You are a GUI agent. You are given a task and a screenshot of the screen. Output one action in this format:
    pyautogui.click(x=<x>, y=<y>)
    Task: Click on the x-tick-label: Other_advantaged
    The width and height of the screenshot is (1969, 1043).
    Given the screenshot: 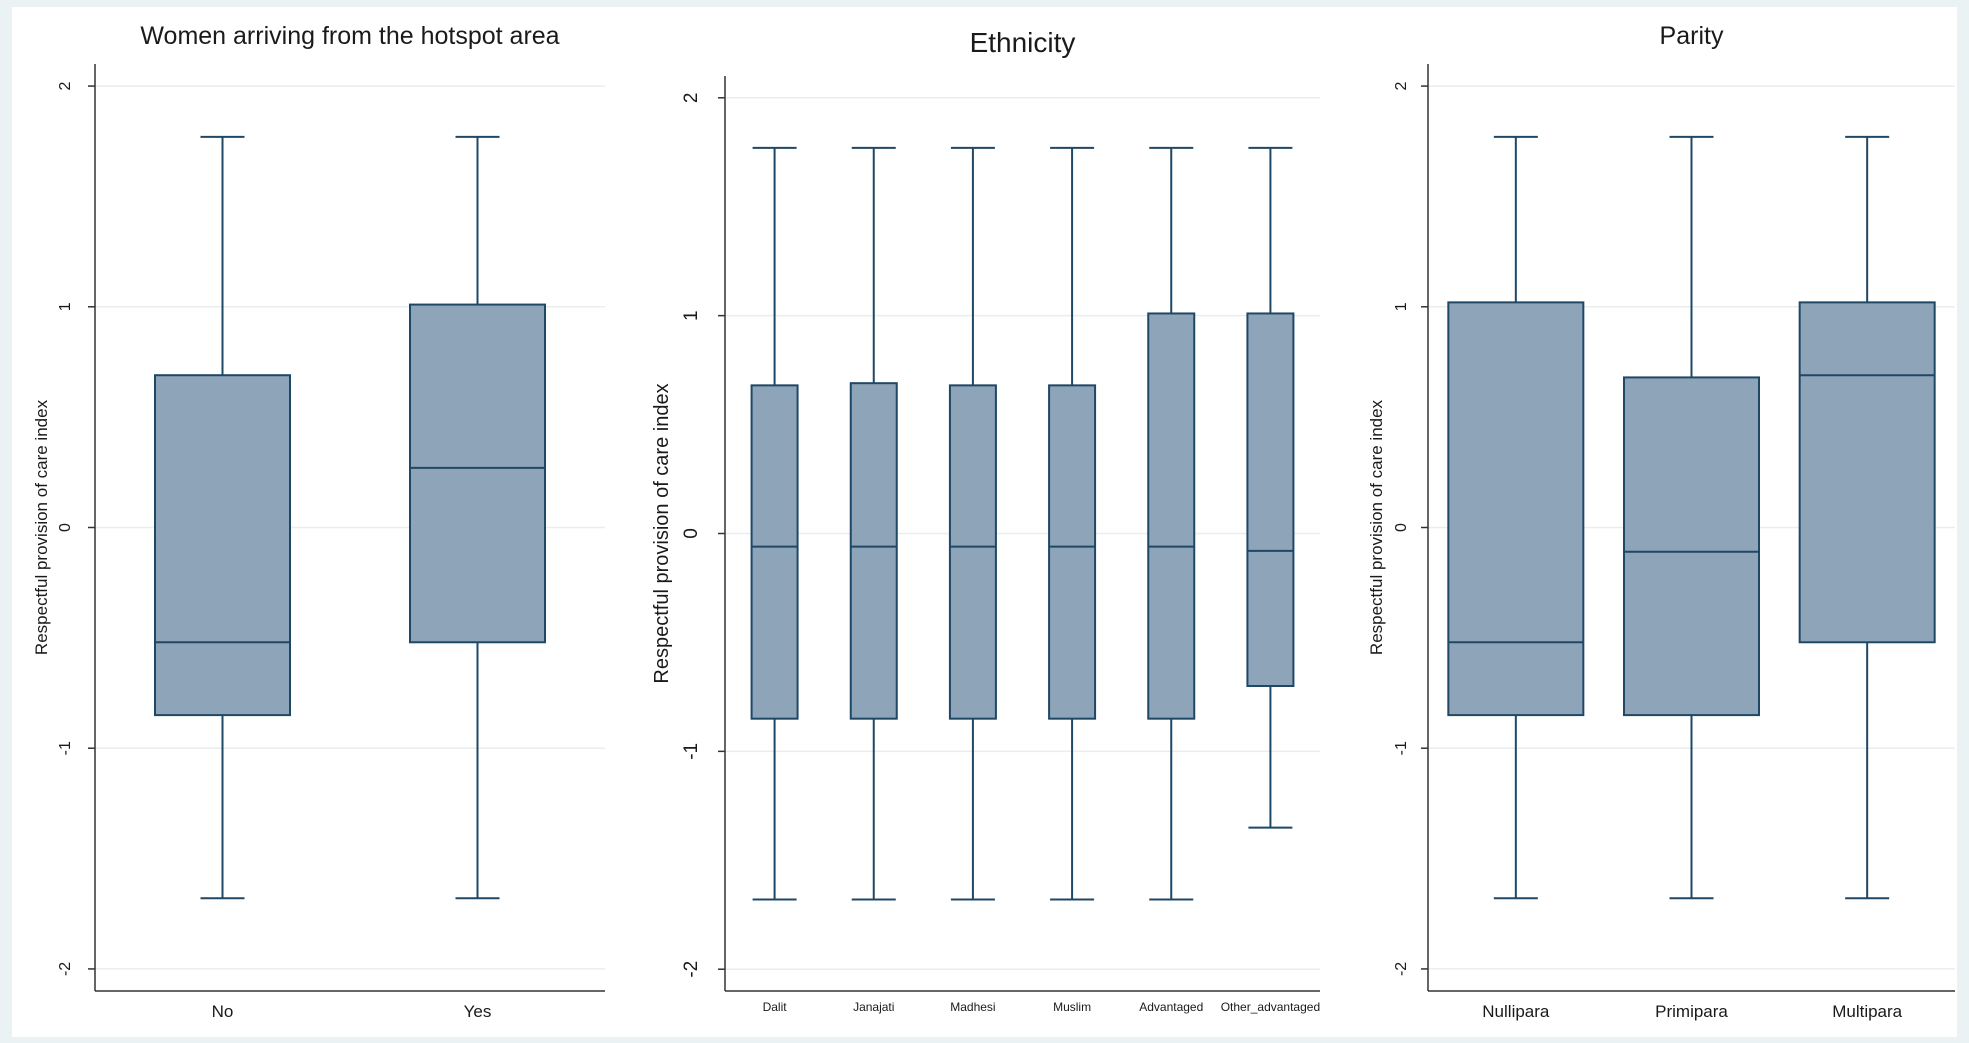 What is the action you would take?
    pyautogui.click(x=1270, y=1007)
    